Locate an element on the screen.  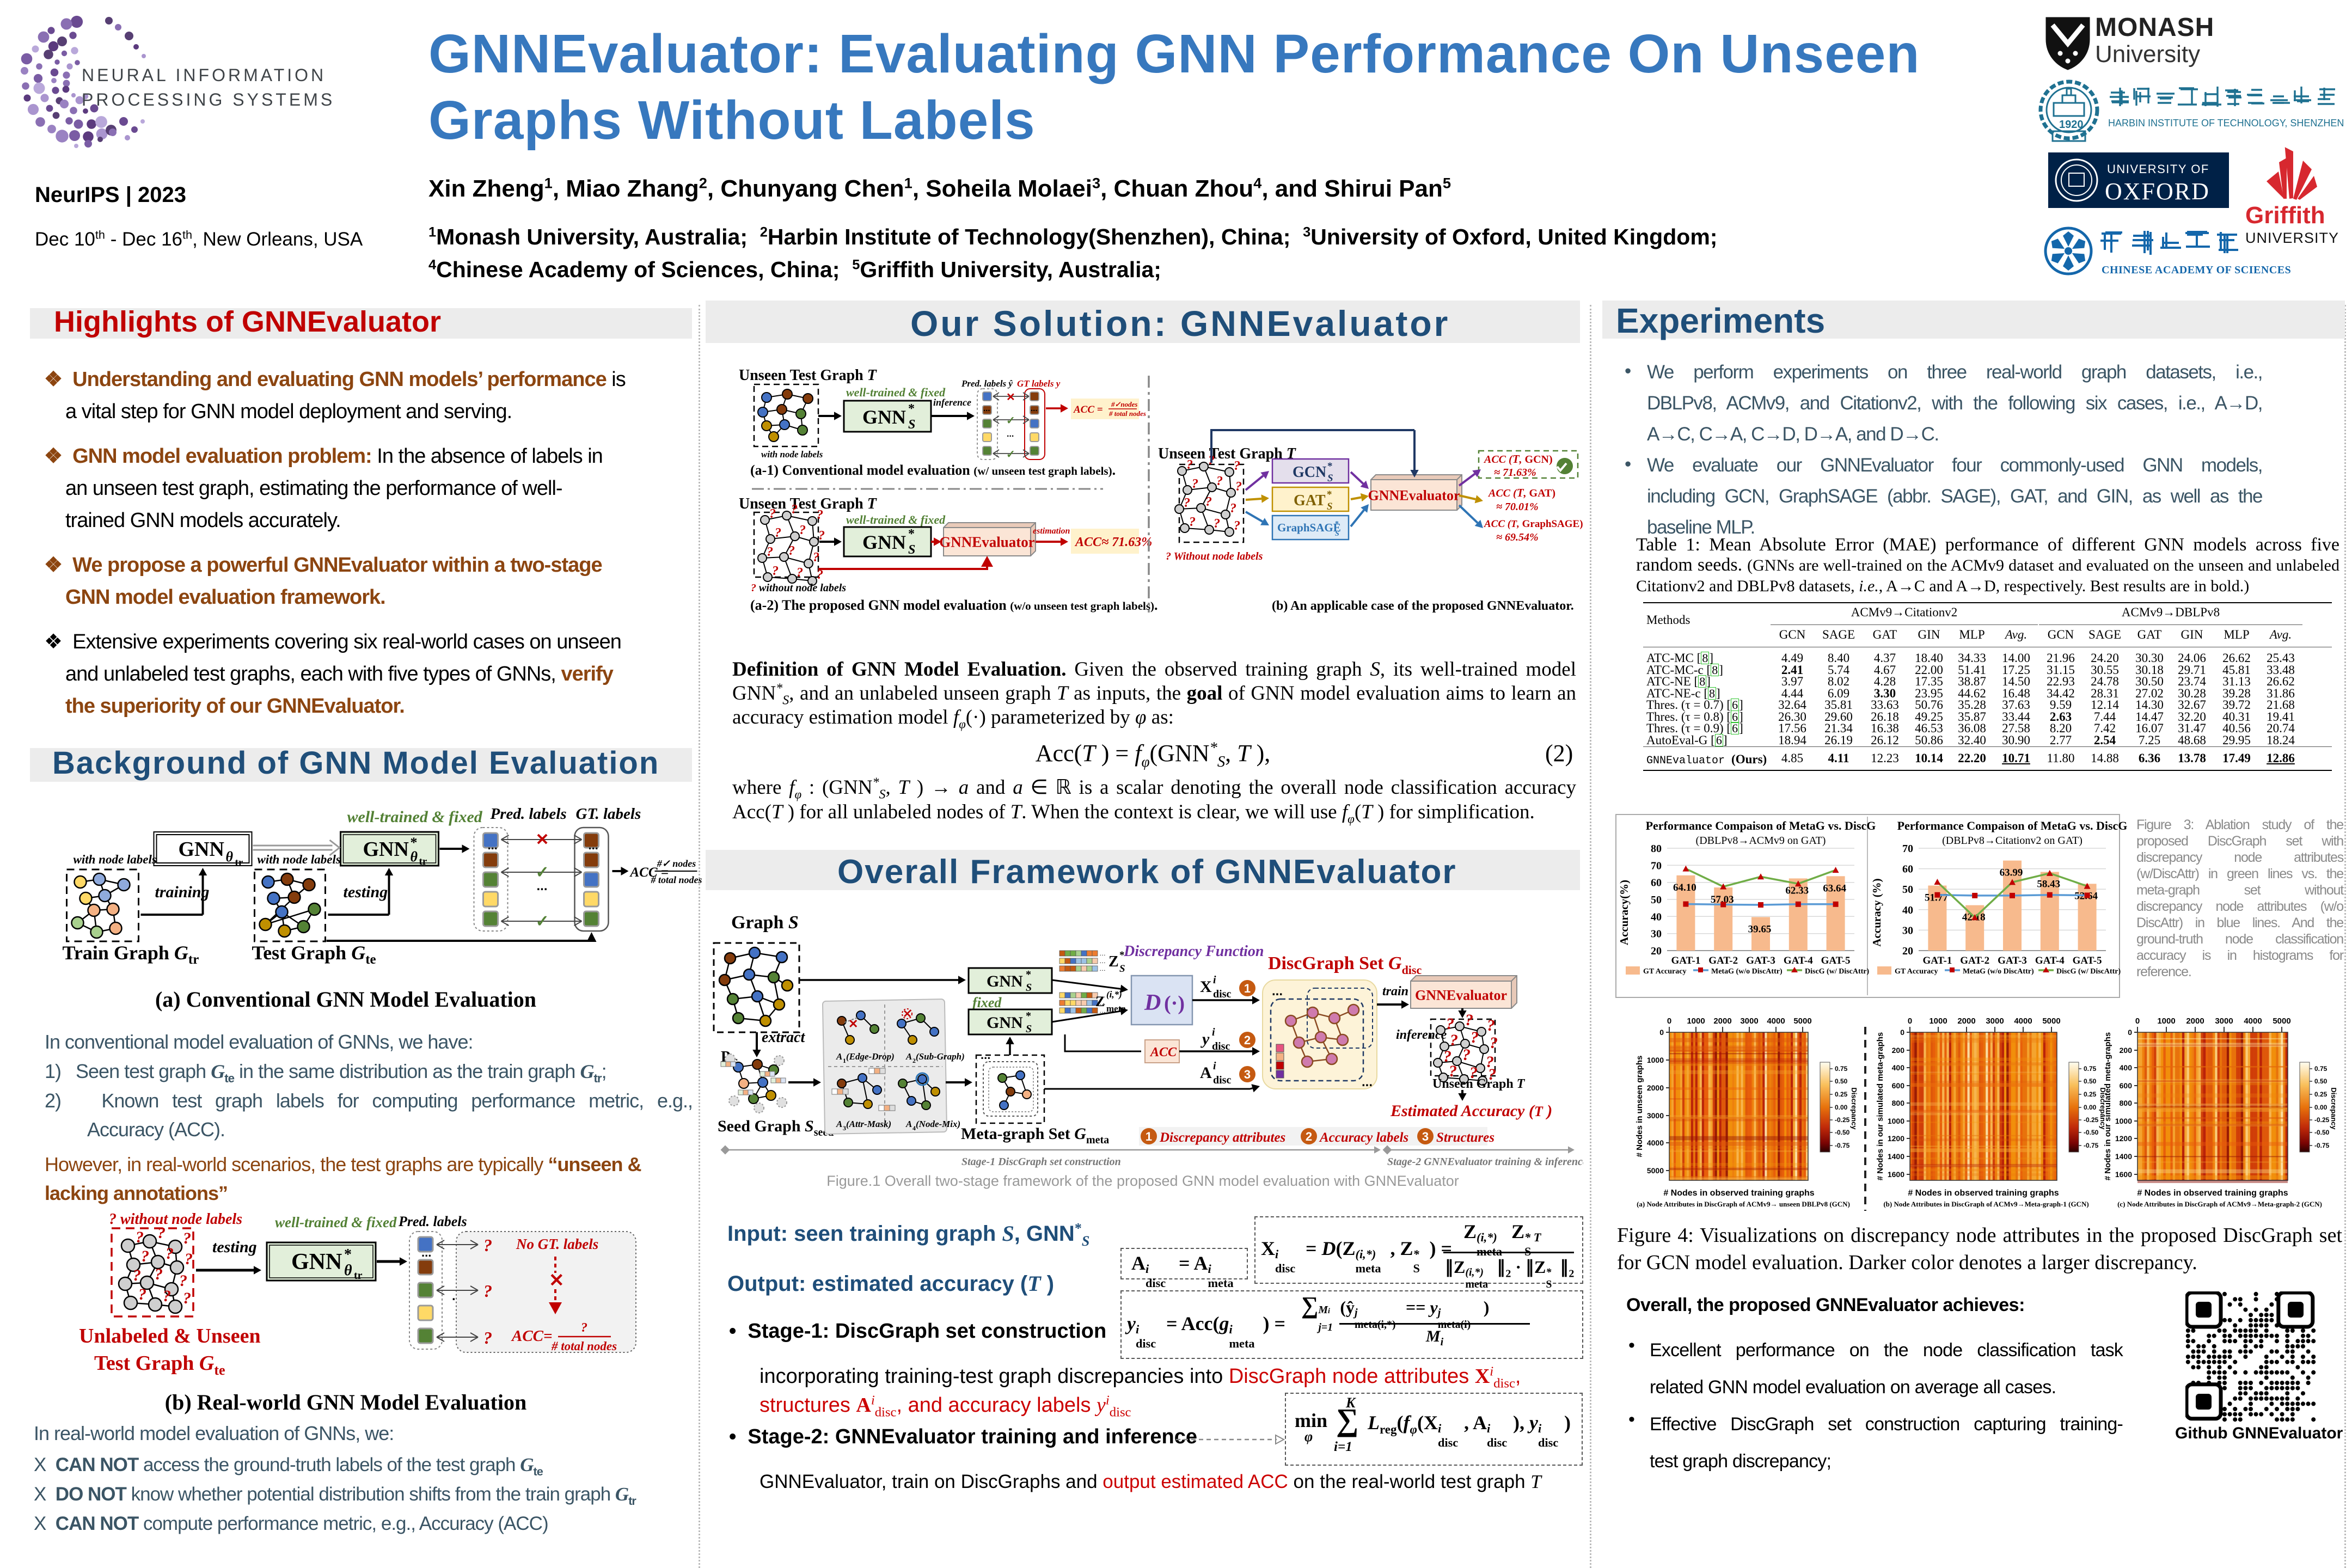
svg-text: GAT-3 is located at coordinates (2012, 960).